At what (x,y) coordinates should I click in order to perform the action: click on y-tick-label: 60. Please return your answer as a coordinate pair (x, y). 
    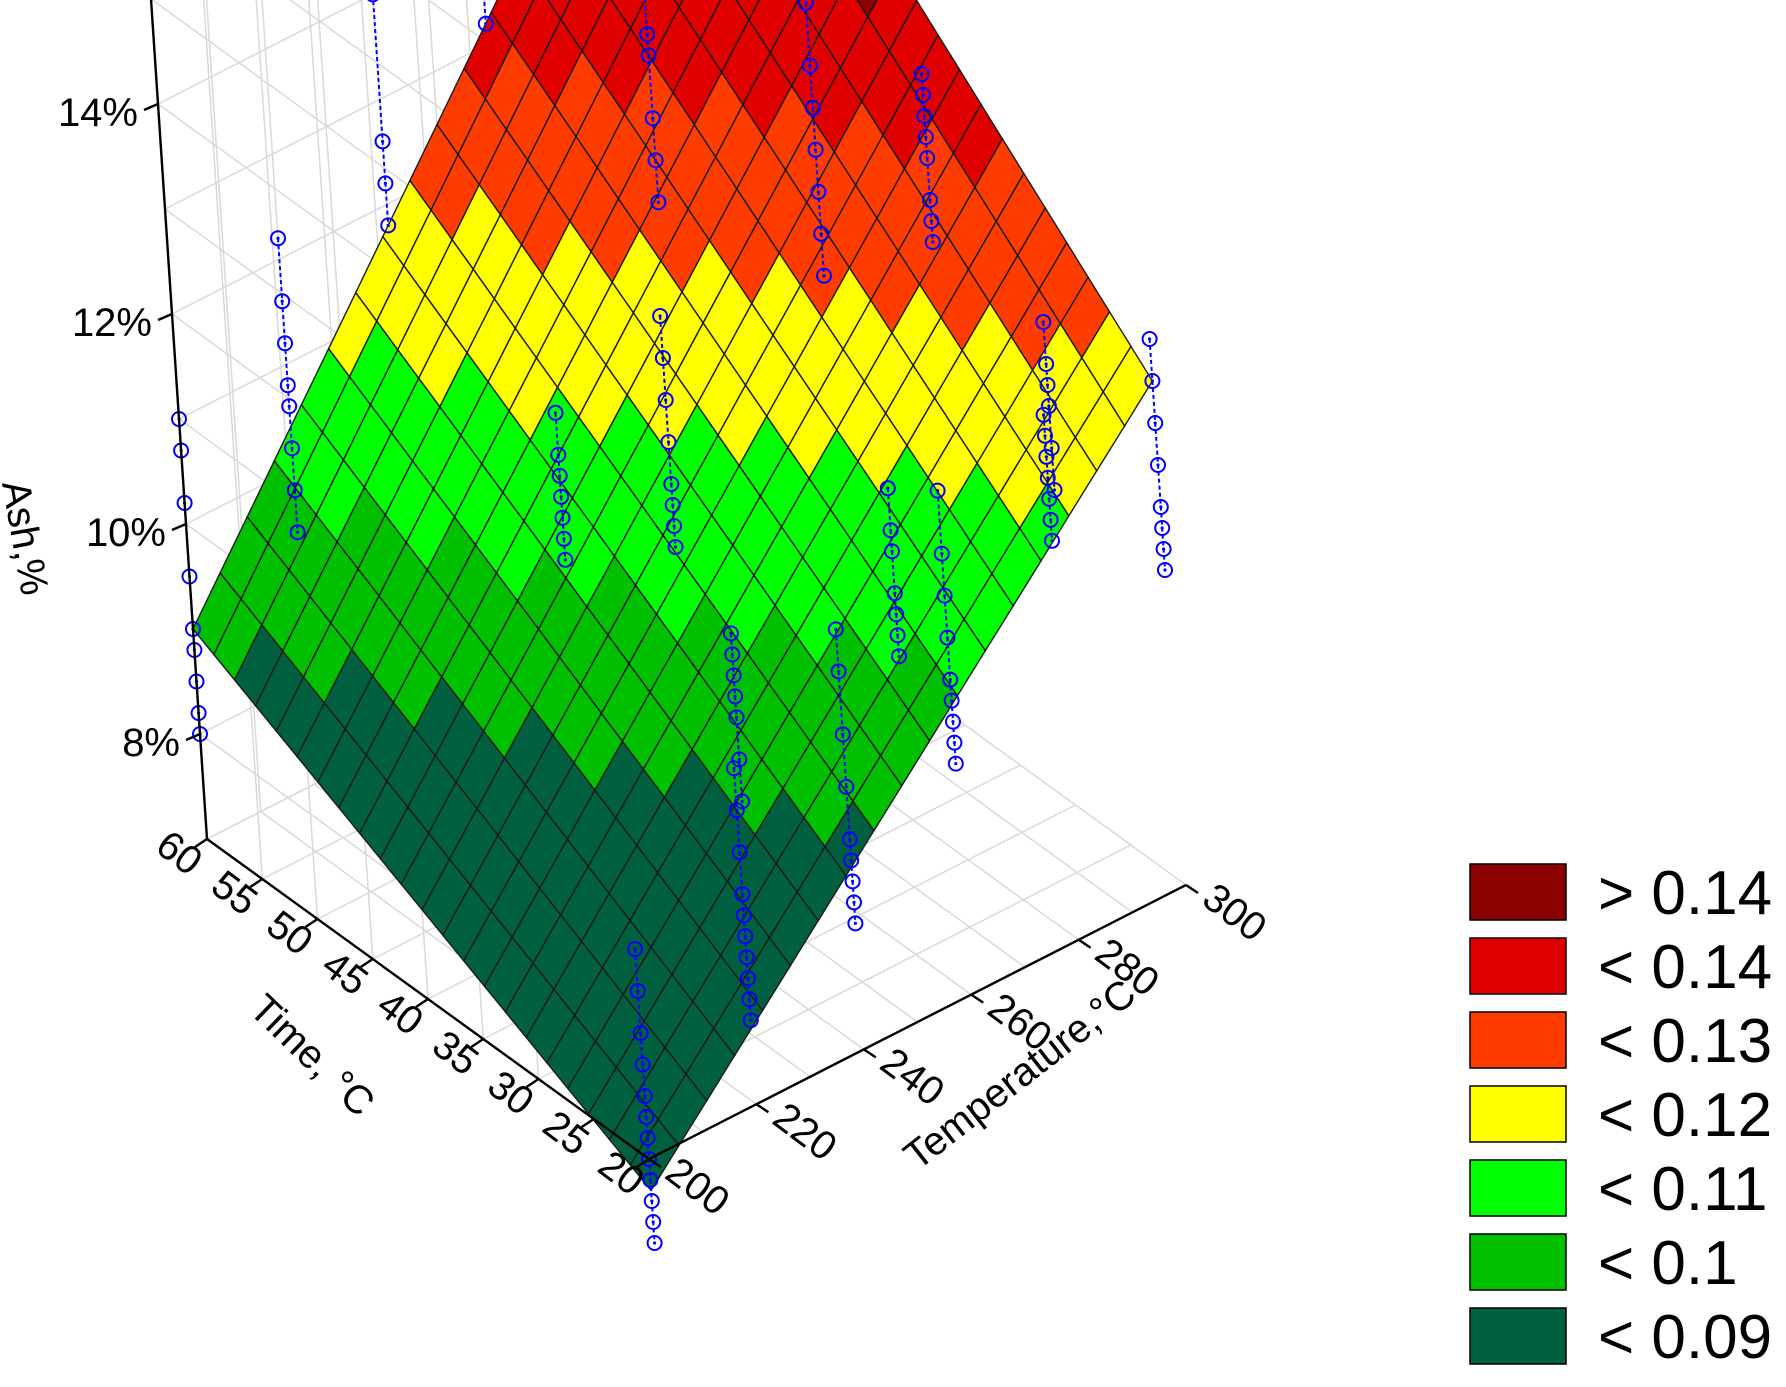
    Looking at the image, I should click on (179, 853).